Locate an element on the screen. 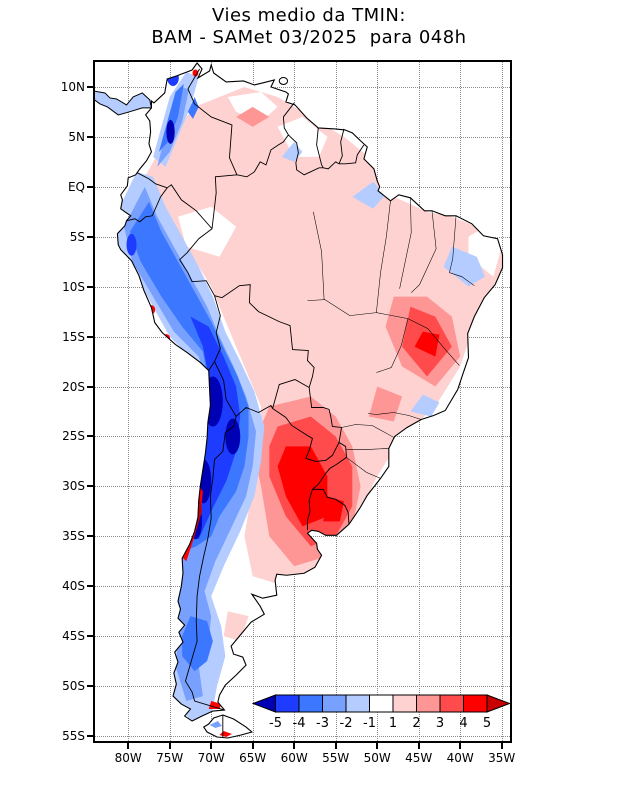 Image resolution: width=618 pixels, height=800 pixels. colorbar-tick-label: -5 is located at coordinates (275, 723).